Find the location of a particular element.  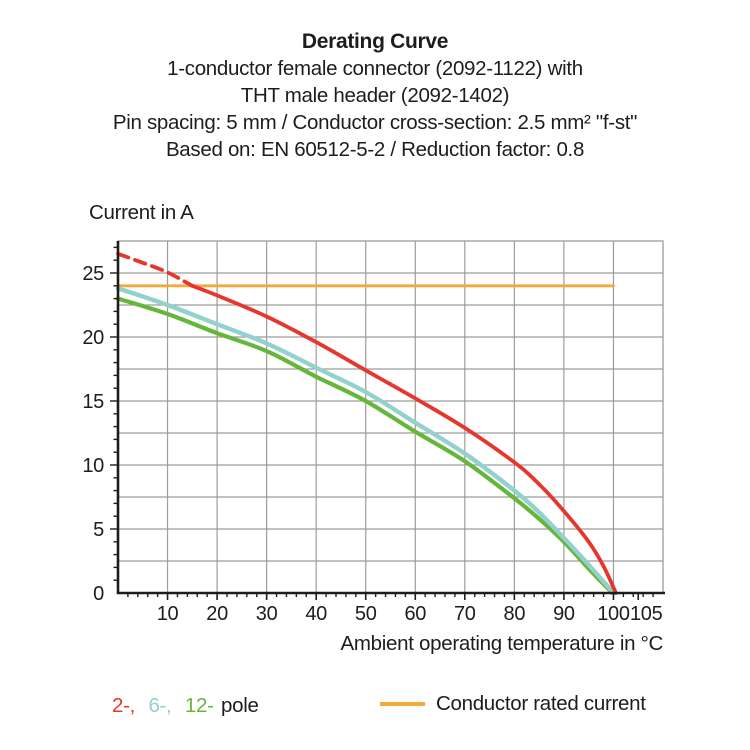

x-tick-label: 10 is located at coordinates (168, 614).